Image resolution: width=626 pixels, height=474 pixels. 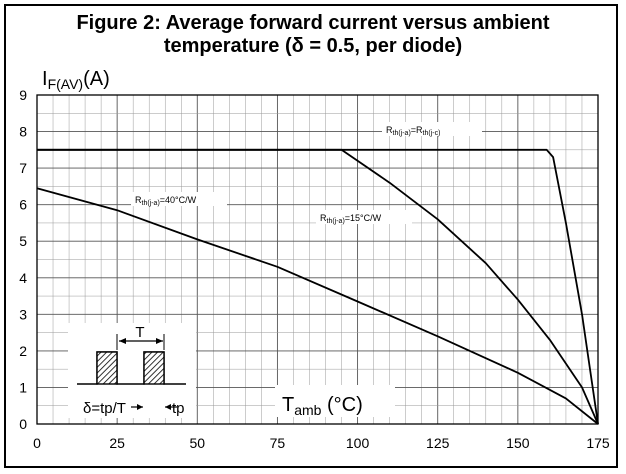 I want to click on y-tick-label: 5, so click(x=23, y=241).